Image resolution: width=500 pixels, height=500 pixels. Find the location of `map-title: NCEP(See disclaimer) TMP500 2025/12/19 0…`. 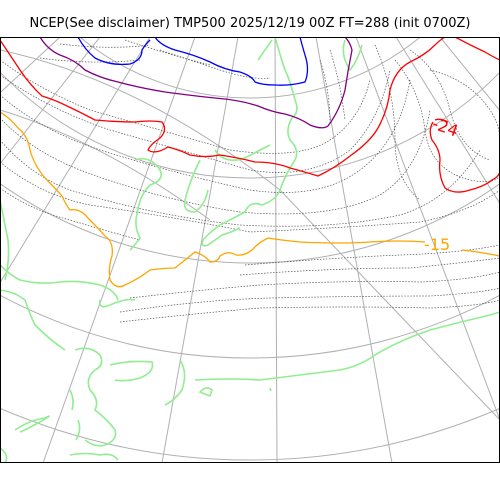

map-title: NCEP(See disclaimer) TMP500 2025/12/19 0… is located at coordinates (250, 23).